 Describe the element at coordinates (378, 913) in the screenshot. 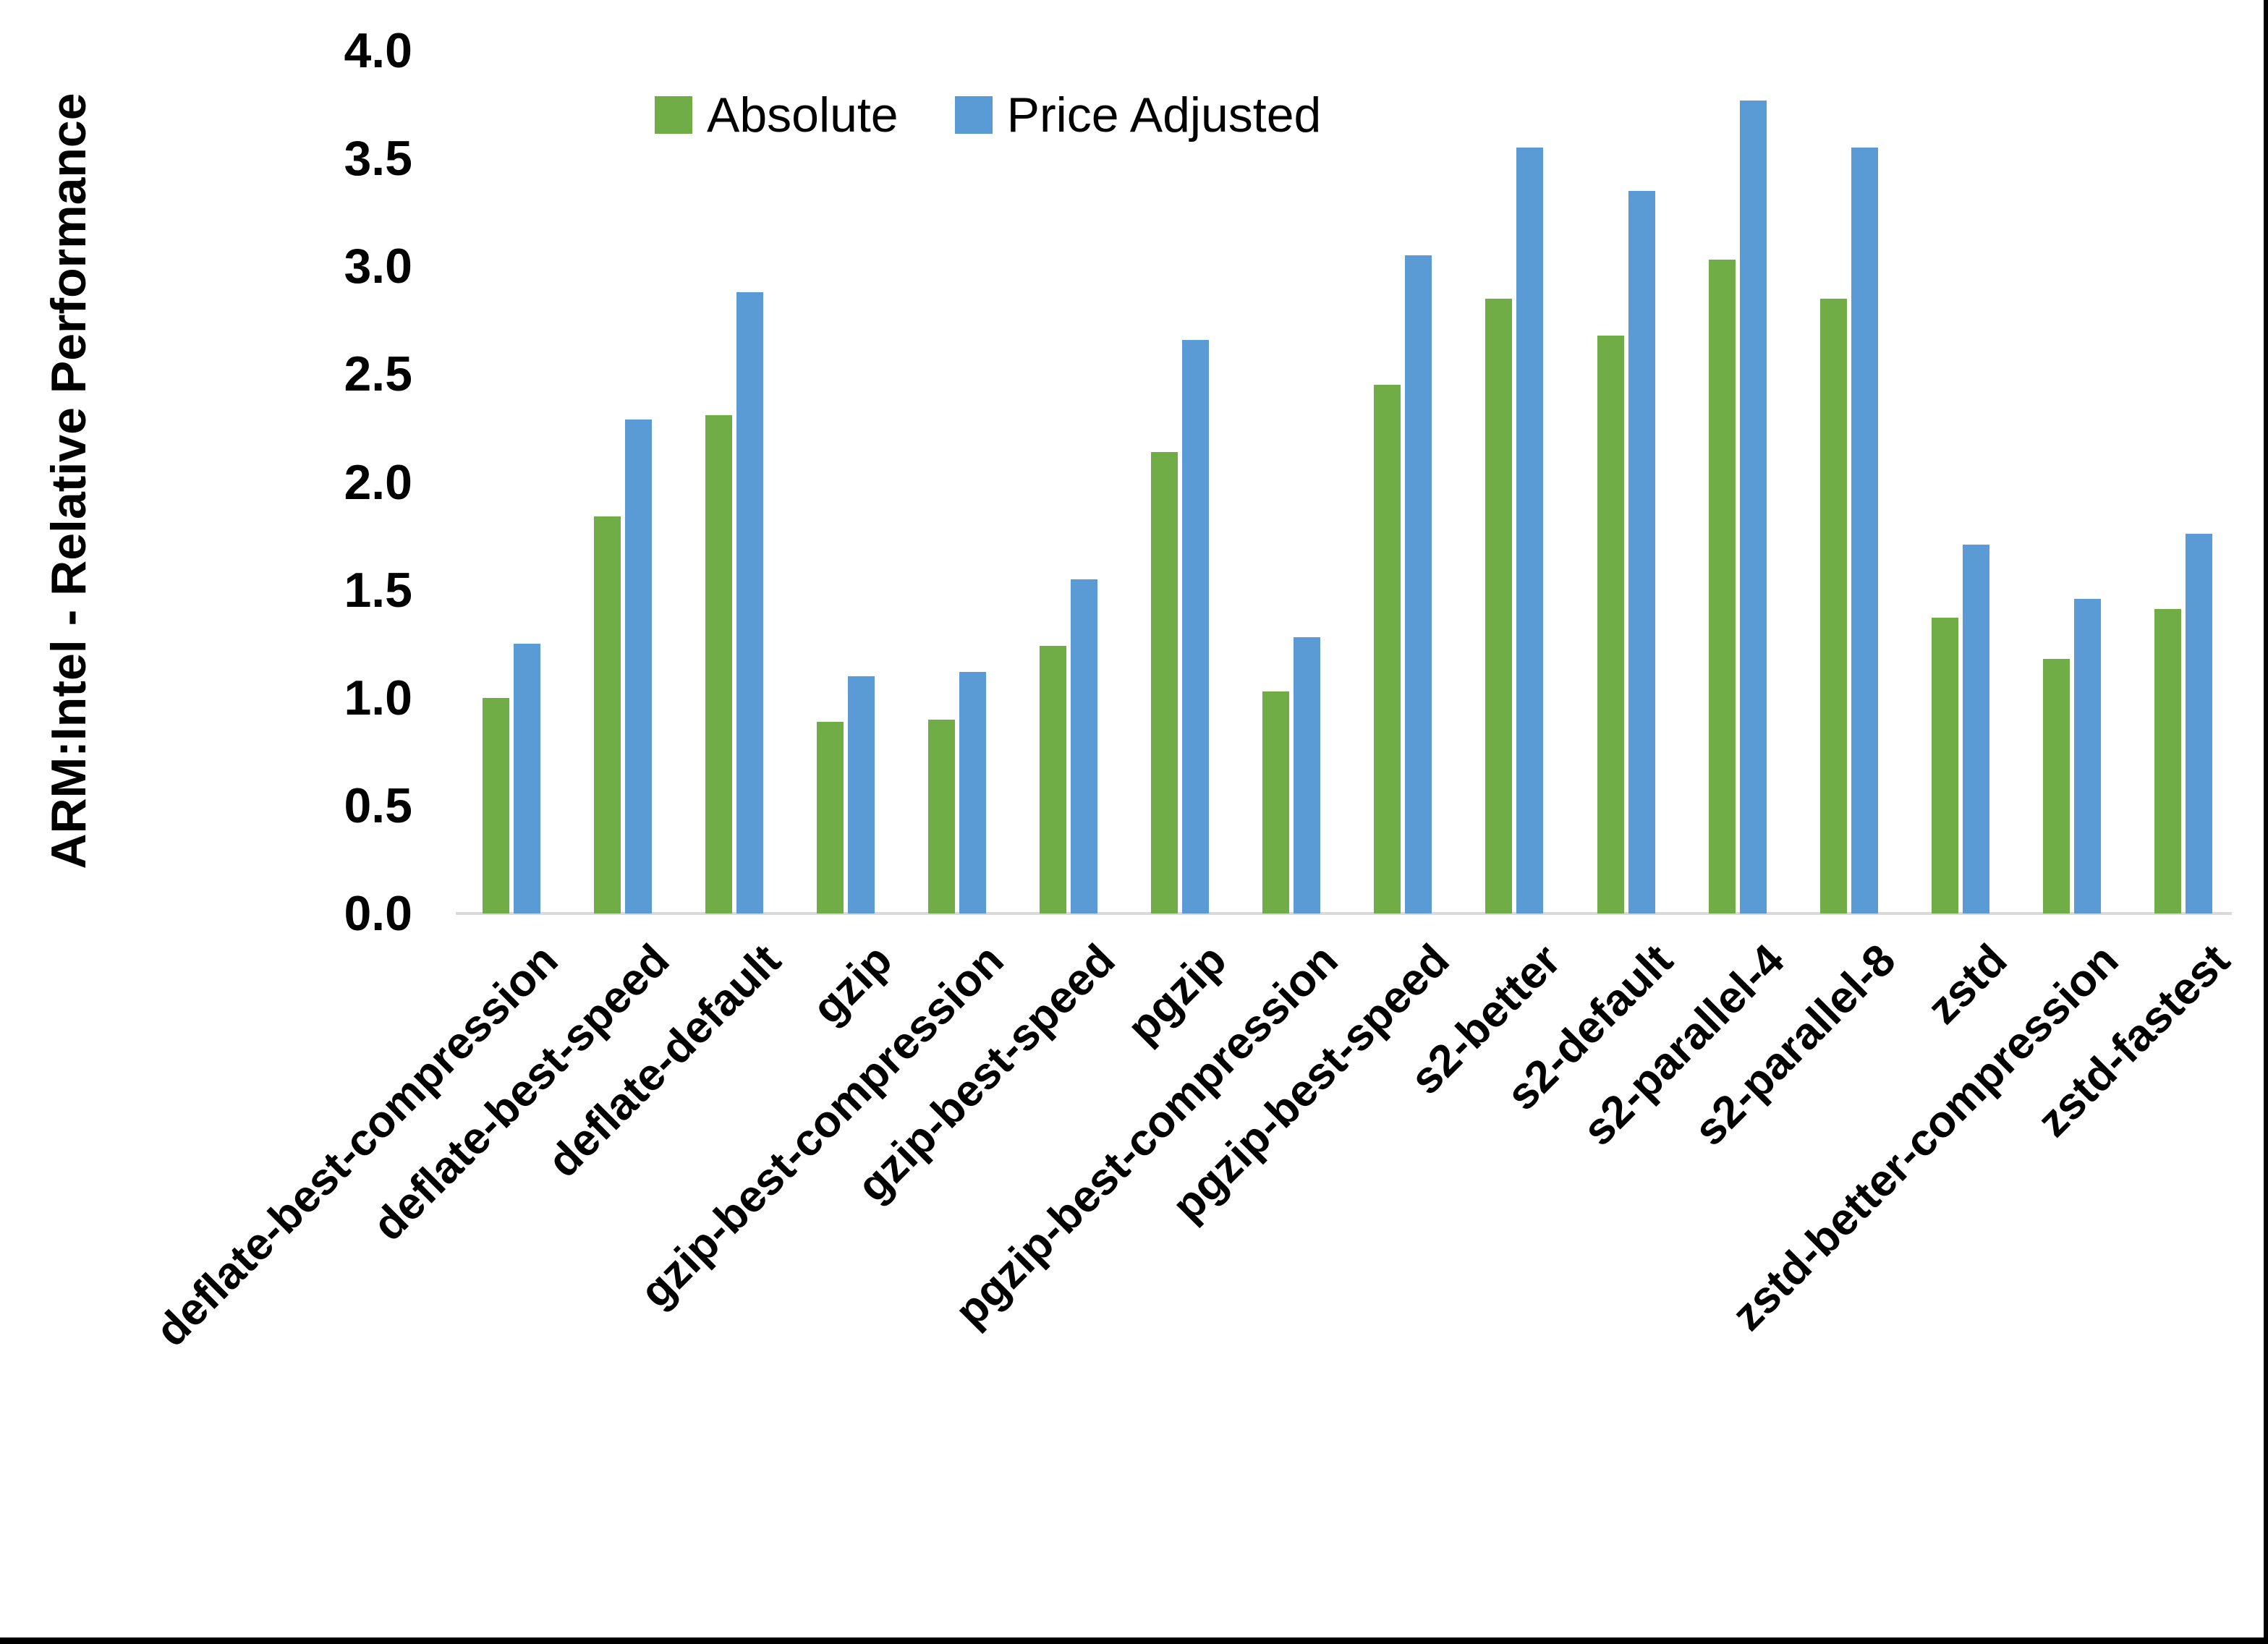

I see `y-tick-label-0.0: 0.0` at that location.